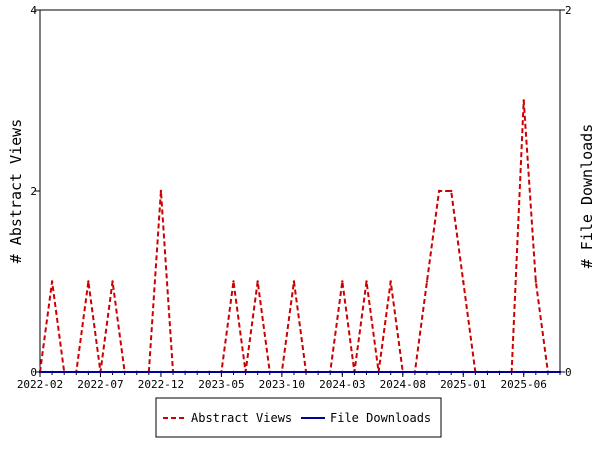  What do you see at coordinates (33, 372) in the screenshot?
I see `y-tick-label-left: 0` at bounding box center [33, 372].